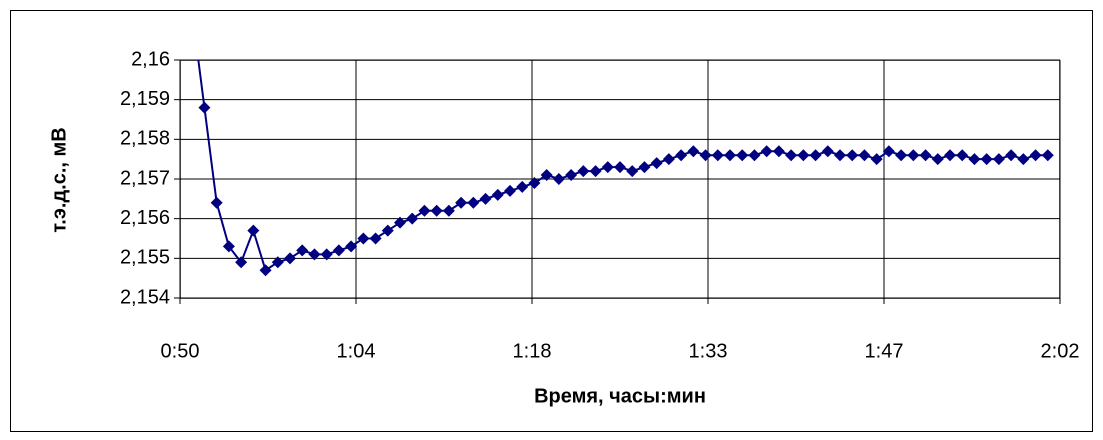 The image size is (1103, 440). I want to click on y-tick-label: 2,157, so click(145, 178).